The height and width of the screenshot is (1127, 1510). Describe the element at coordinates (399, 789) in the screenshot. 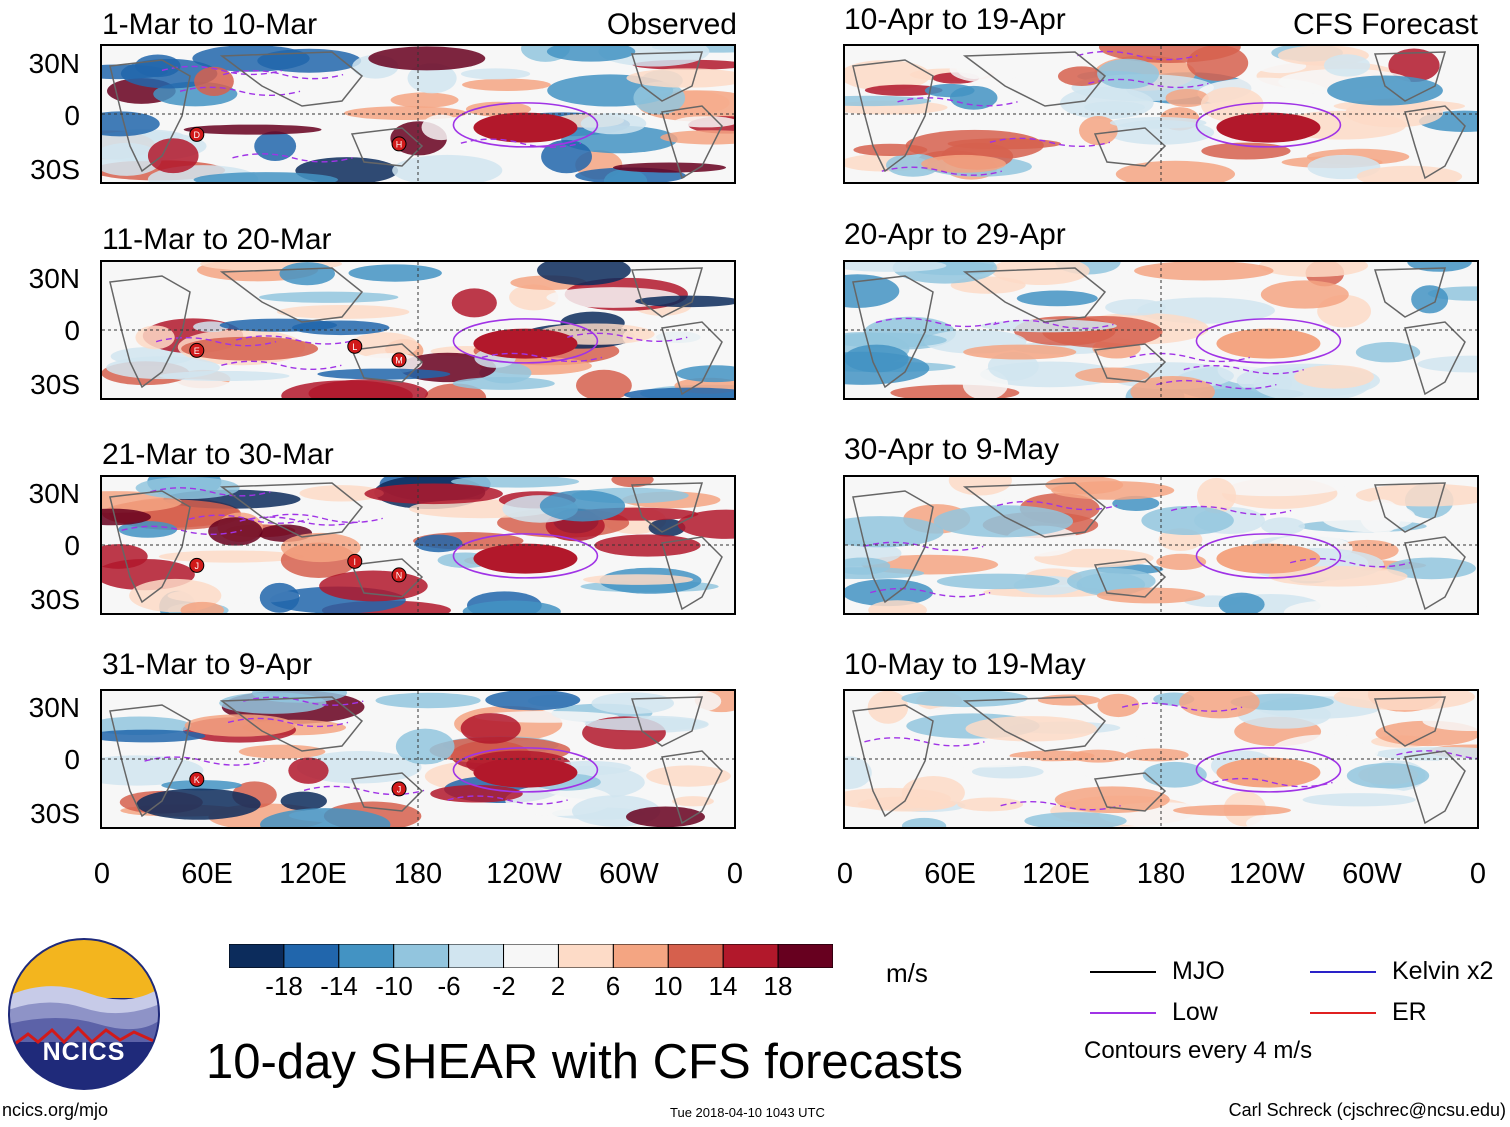

I see `svg-text: J` at that location.